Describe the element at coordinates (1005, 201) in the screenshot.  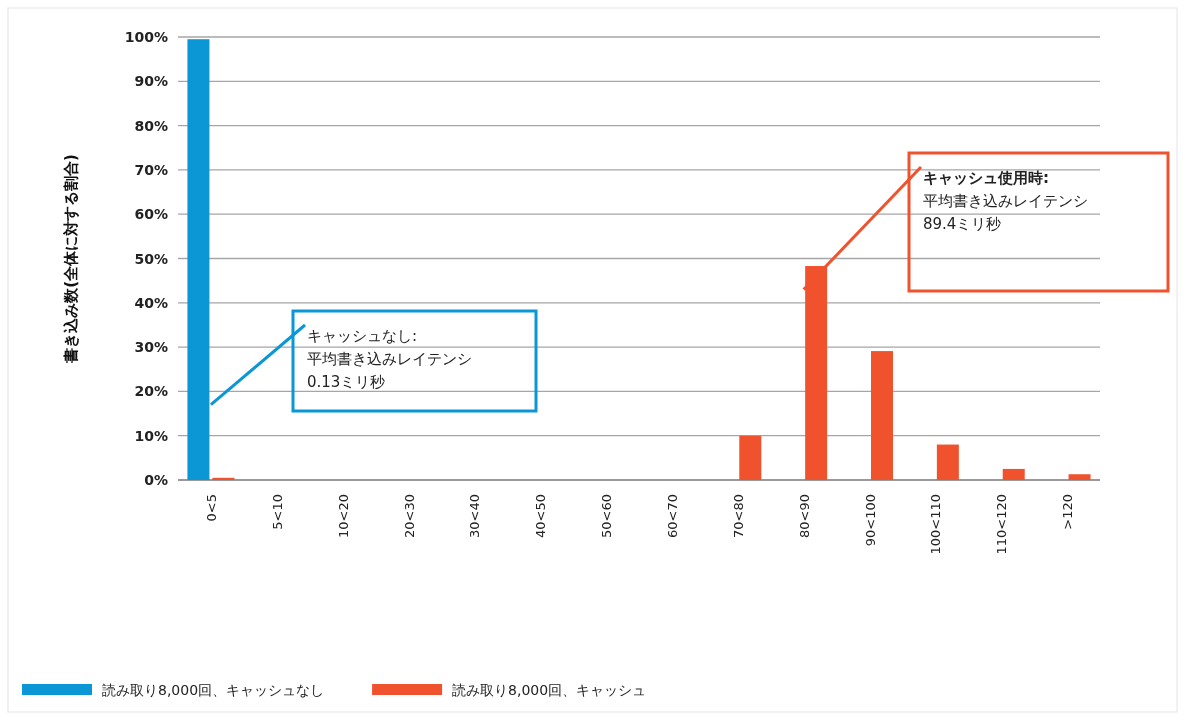
I see `annotation: キャッシュ使用時: 平均書き込みレイテンシ 89.4ミリ秒` at that location.